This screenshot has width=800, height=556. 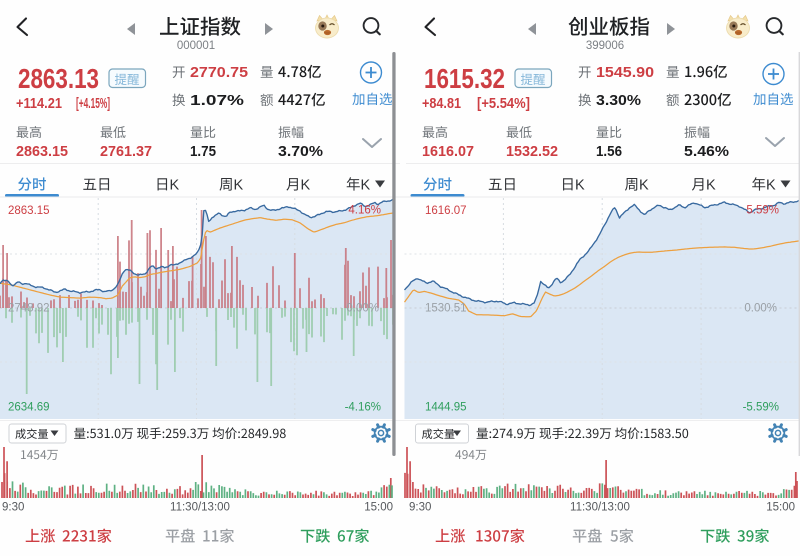 I want to click on svg-text: 1.07%, so click(x=217, y=101).